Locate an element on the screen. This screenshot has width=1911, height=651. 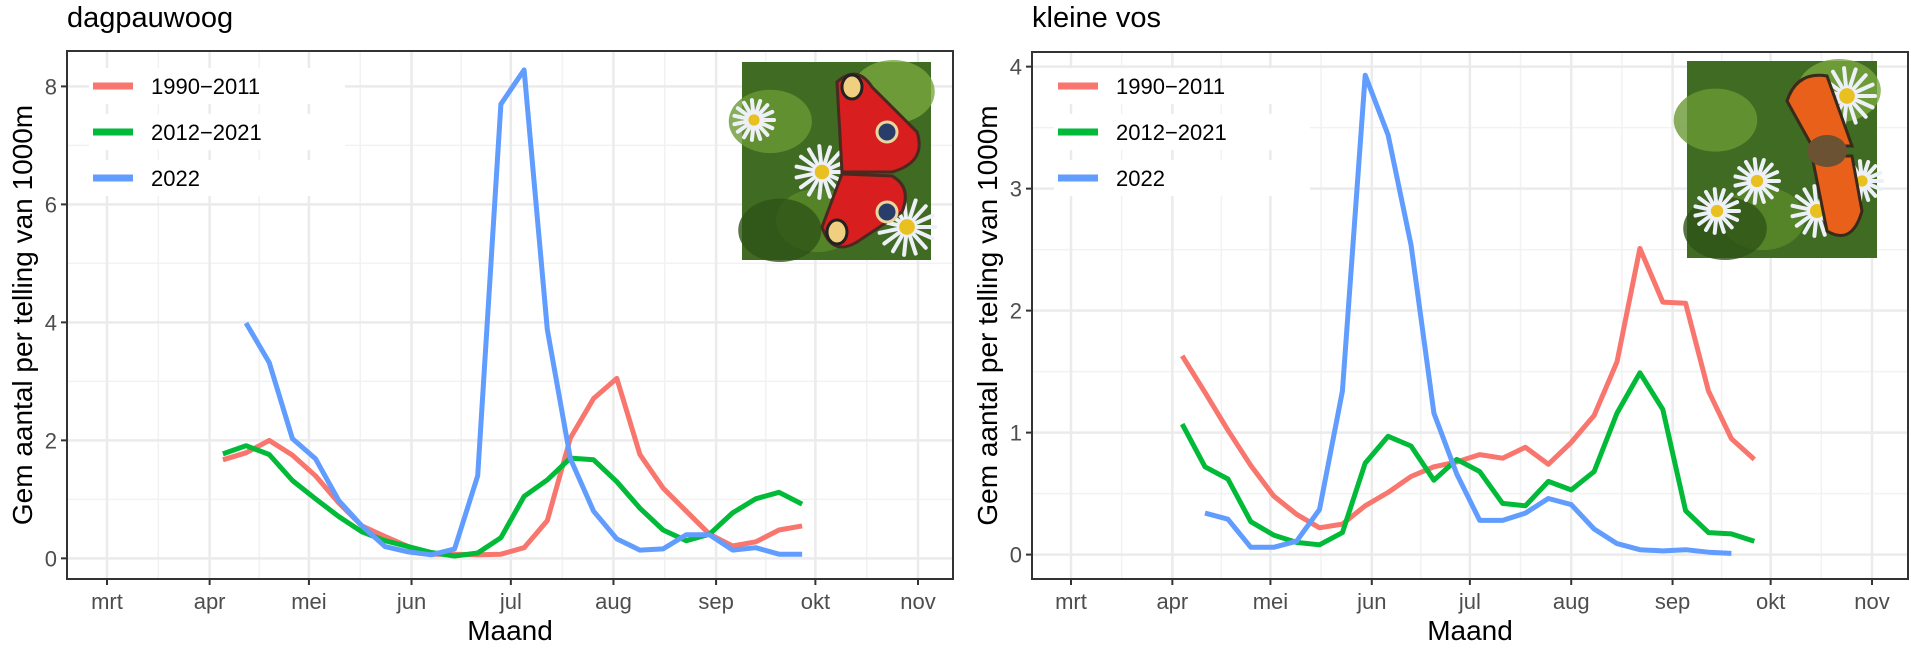
panel-title-kleine-vos: kleine vos is located at coordinates (1096, 18).